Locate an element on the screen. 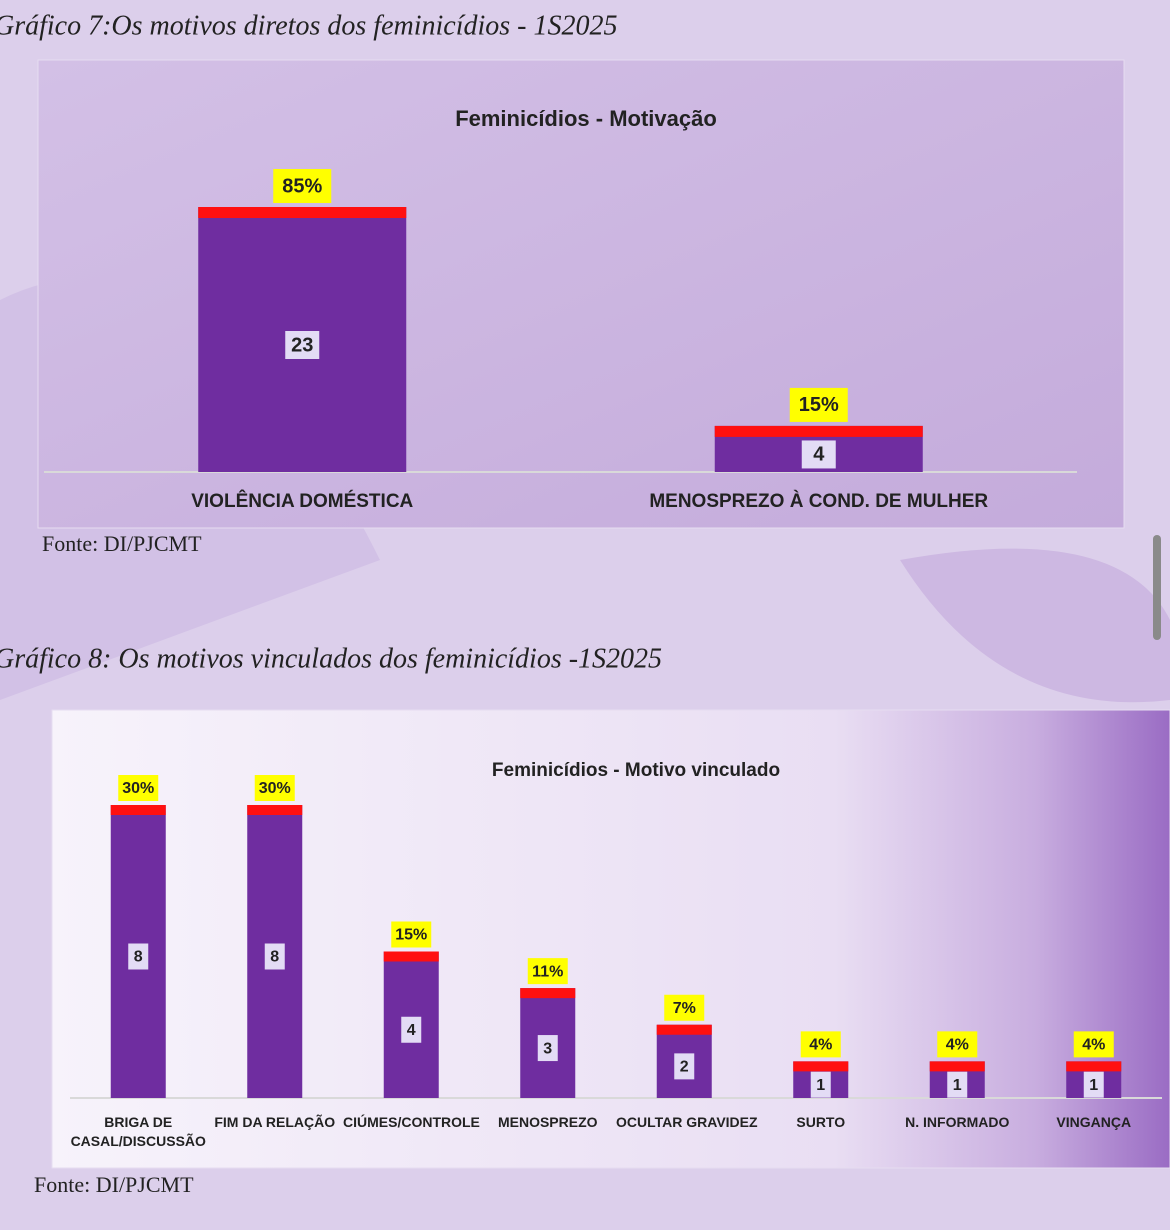  category-label: MENOSPREZO À COND. DE MULHER is located at coordinates (819, 501).